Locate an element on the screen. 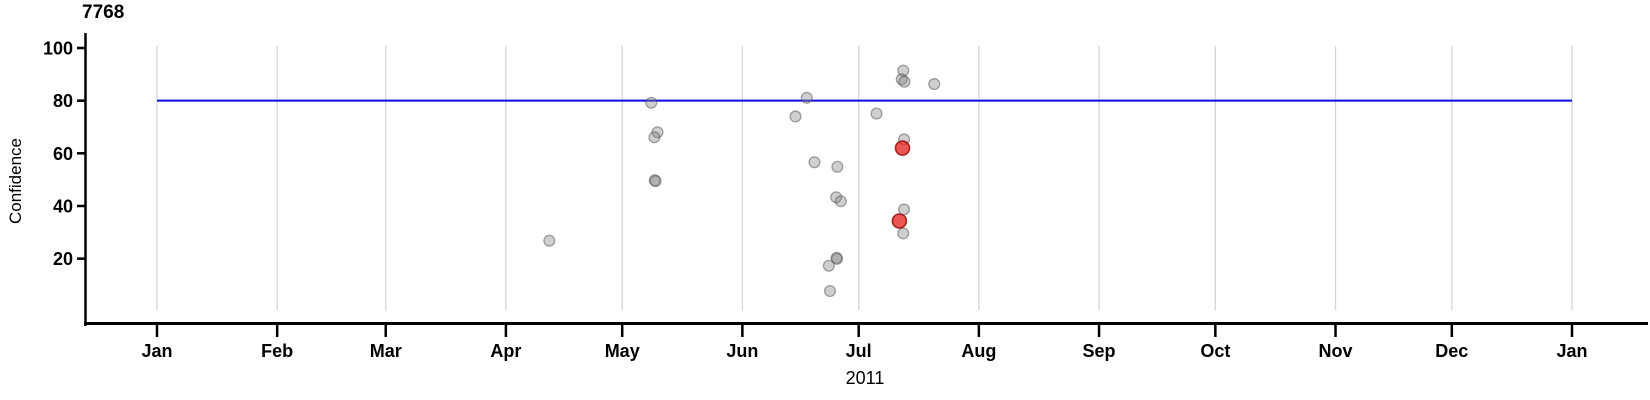  x-tick-label: Jun is located at coordinates (742, 351).